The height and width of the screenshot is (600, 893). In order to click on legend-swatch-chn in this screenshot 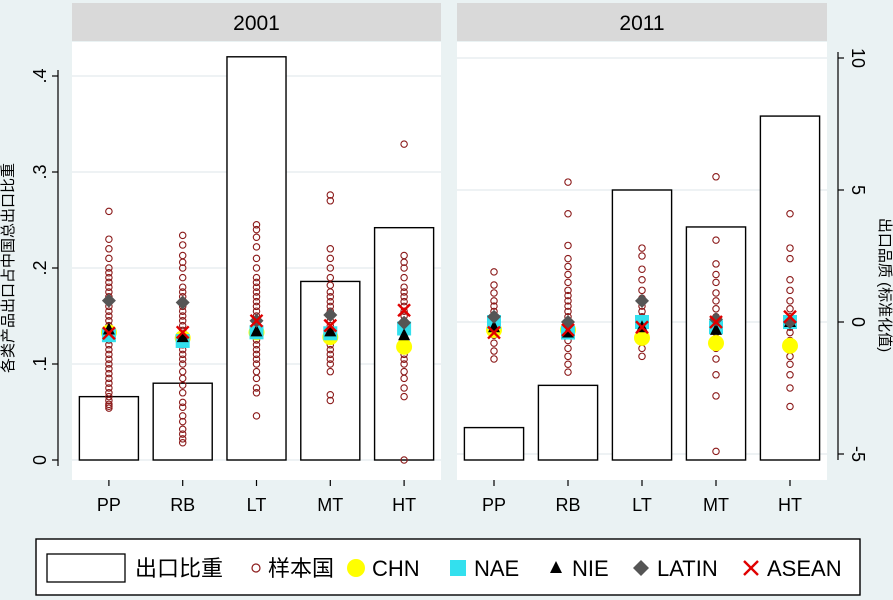, I will do `click(356, 568)`.